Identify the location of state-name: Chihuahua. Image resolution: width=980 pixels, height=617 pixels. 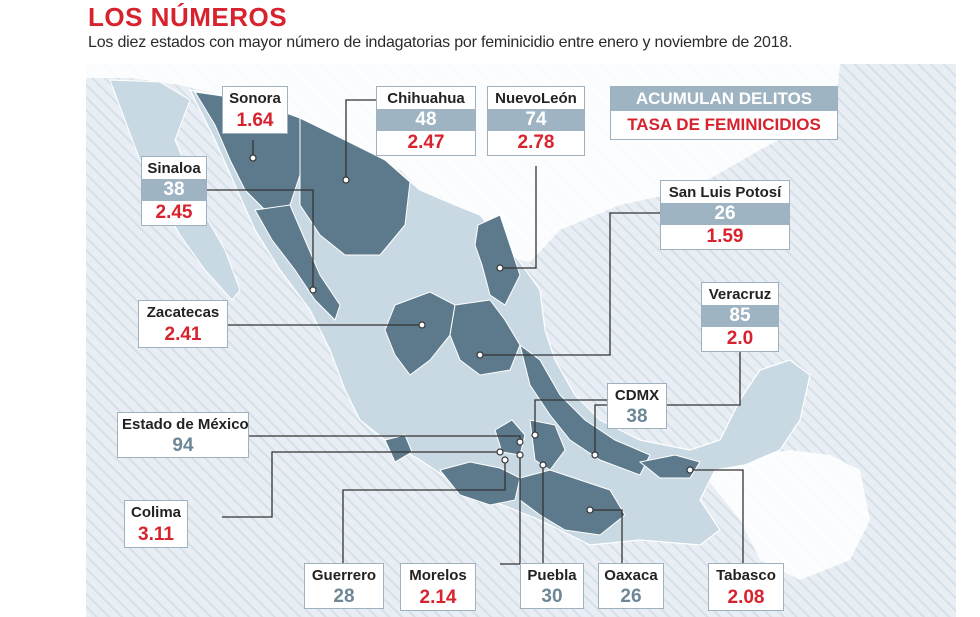
(426, 98).